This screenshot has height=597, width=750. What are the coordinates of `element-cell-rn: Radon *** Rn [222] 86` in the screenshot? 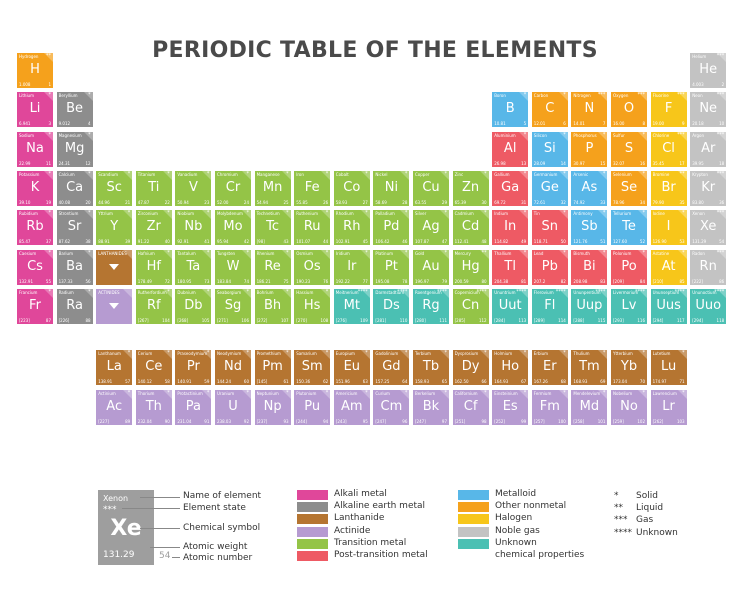 It's located at (708, 267).